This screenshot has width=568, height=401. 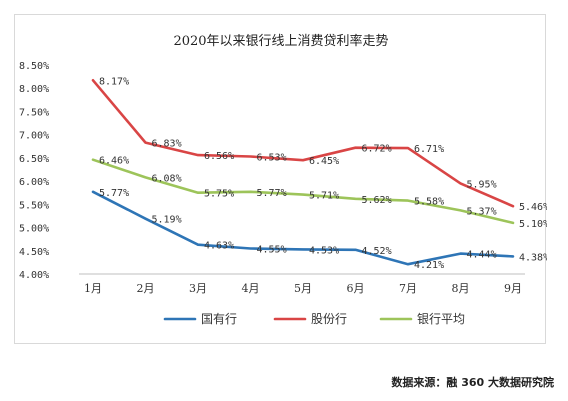 What do you see at coordinates (513, 288) in the screenshot?
I see `x-tick-label: 9月` at bounding box center [513, 288].